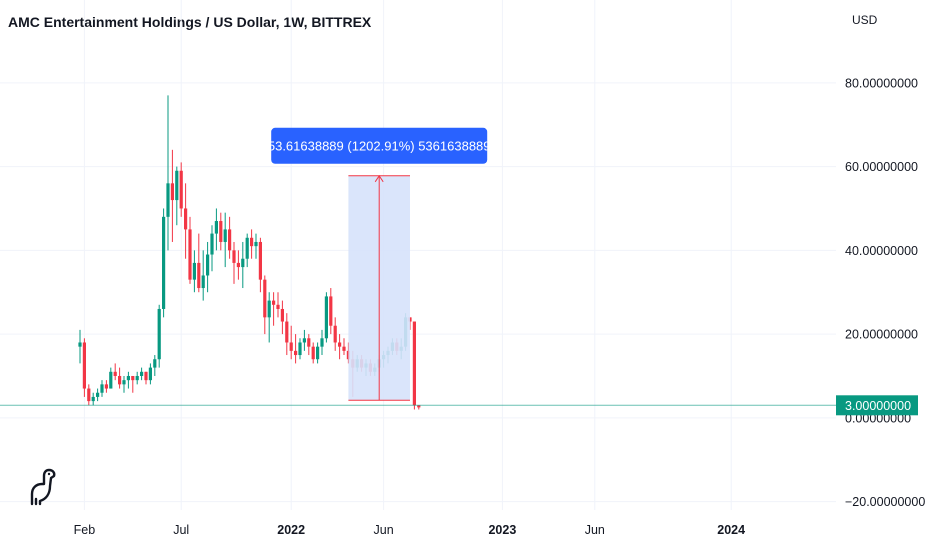 The width and height of the screenshot is (932, 550). I want to click on current-price-label: 3.00000000, so click(878, 406).